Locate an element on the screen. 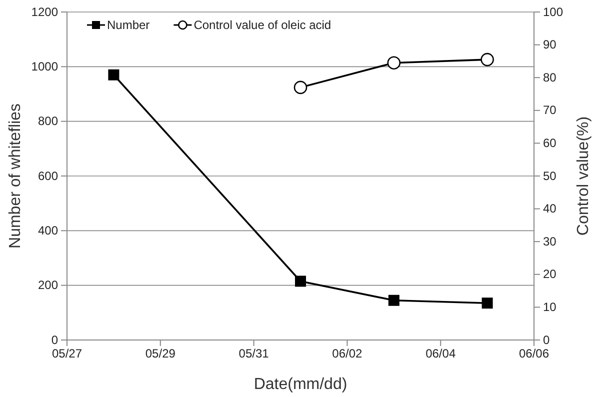  y2-tick-label: 50 is located at coordinates (550, 175).